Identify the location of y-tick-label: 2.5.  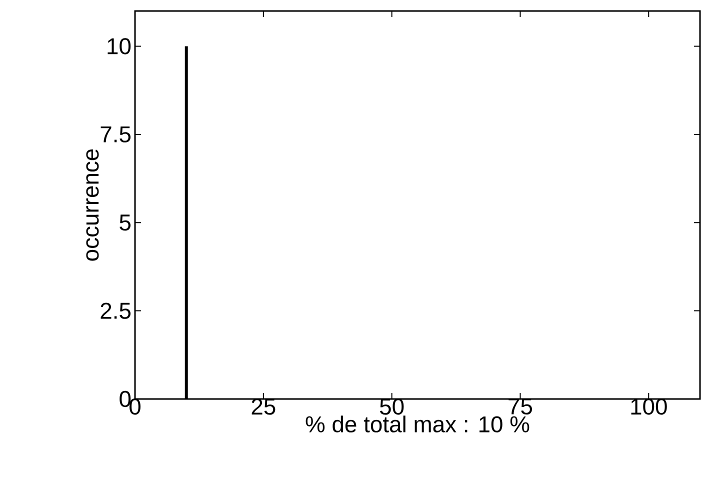
(115, 310).